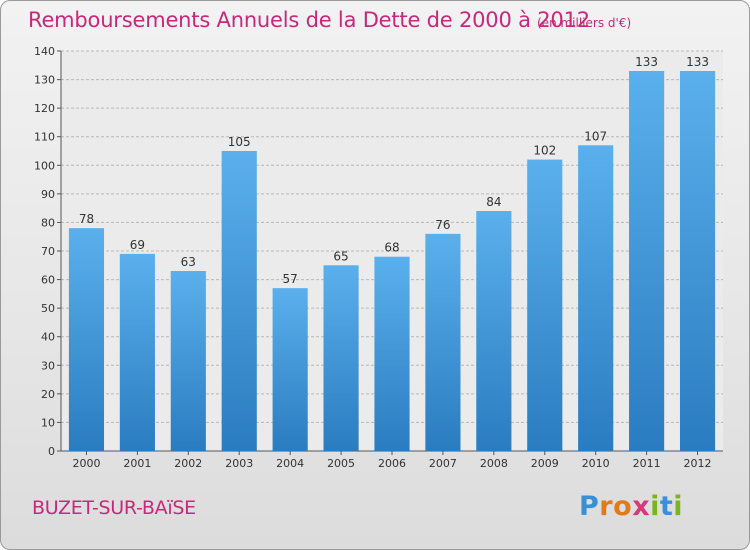 This screenshot has width=750, height=550. Describe the element at coordinates (48, 337) in the screenshot. I see `y-tick-label: 40` at that location.